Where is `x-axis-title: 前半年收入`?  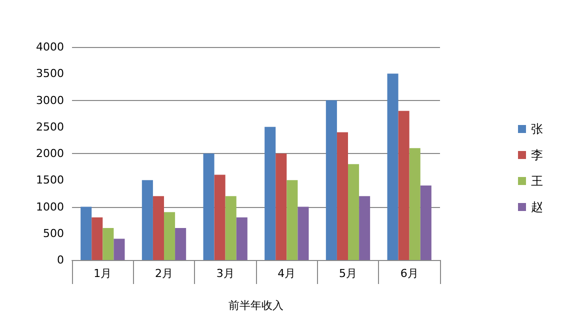 x-axis-title: 前半年收入 is located at coordinates (256, 305).